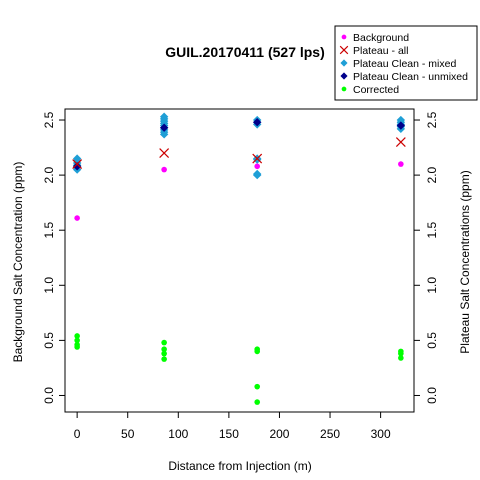 This screenshot has width=480, height=480. Describe the element at coordinates (376, 90) in the screenshot. I see `legend-label: Corrected` at that location.